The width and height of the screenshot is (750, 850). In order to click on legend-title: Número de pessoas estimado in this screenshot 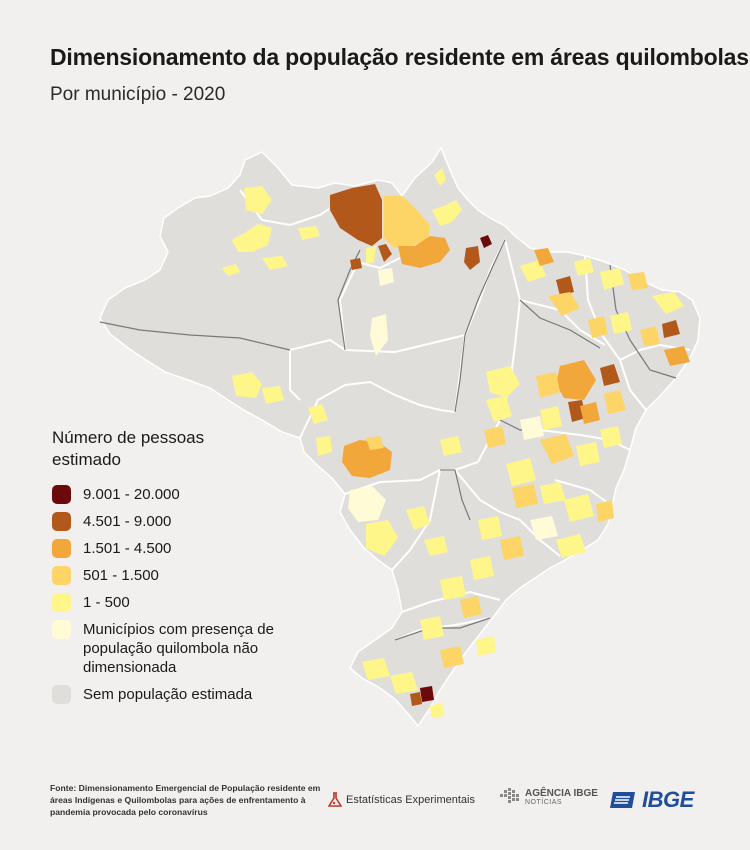, I will do `click(128, 448)`.